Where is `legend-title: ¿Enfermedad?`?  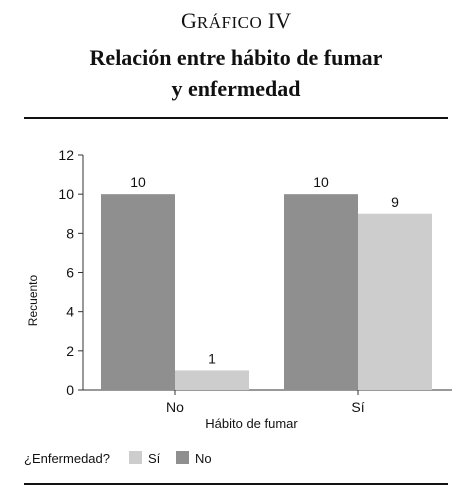 legend-title: ¿Enfermedad? is located at coordinates (67, 458).